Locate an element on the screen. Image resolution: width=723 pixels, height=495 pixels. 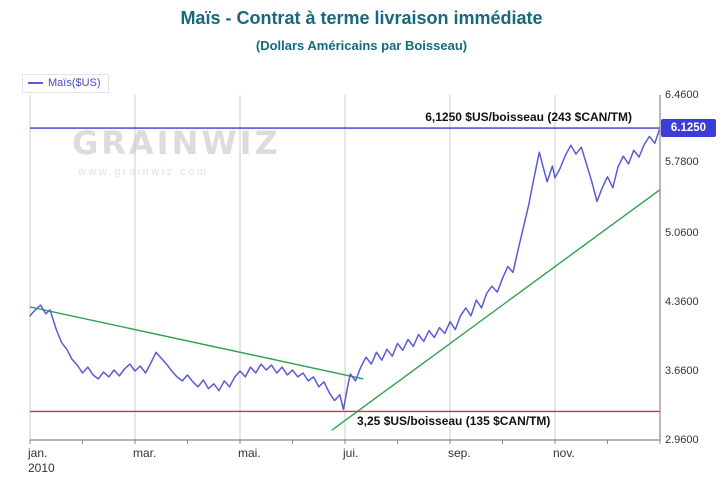
watermark: GRAINWIZ www.grainwiz.com is located at coordinates (176, 151).